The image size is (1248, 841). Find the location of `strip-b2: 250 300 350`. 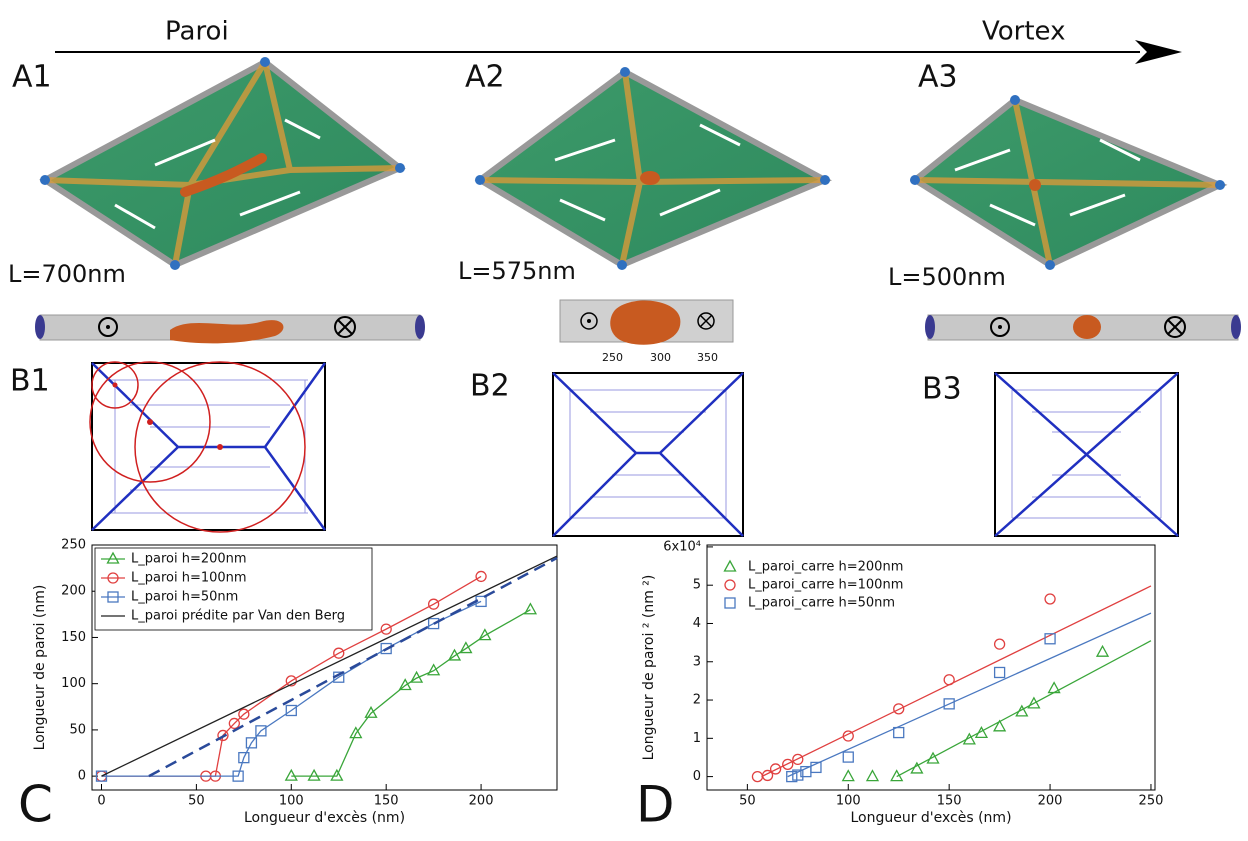

strip-b2: 250 300 350 is located at coordinates (646, 331).